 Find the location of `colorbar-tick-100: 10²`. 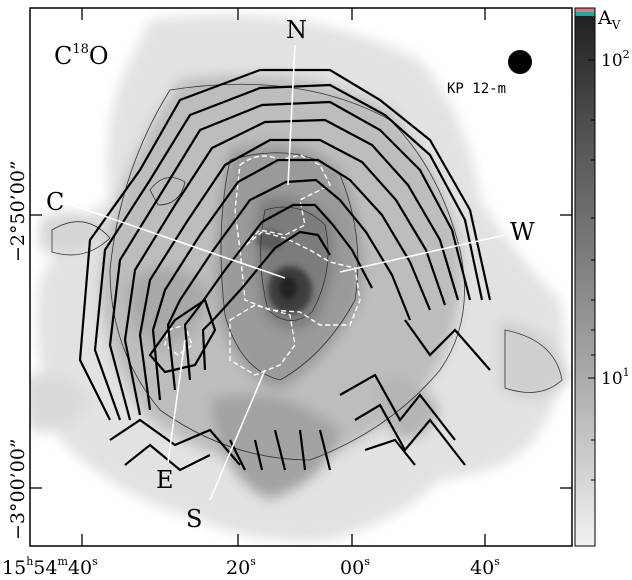

colorbar-tick-100: 10² is located at coordinates (615, 59).